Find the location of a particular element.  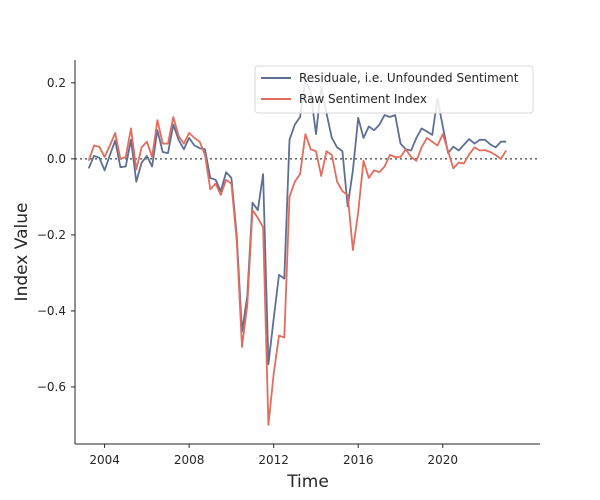

y-tick-label: −0.6 is located at coordinates (51, 387).